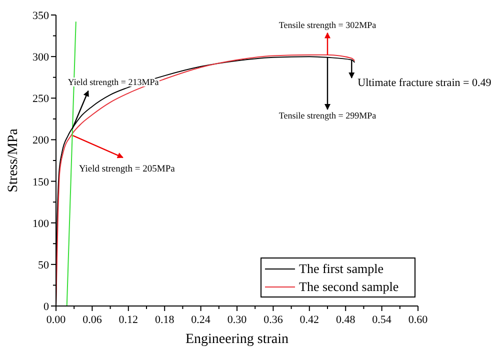  I want to click on annotation: Tensile strength = 299MPa, so click(327, 115).